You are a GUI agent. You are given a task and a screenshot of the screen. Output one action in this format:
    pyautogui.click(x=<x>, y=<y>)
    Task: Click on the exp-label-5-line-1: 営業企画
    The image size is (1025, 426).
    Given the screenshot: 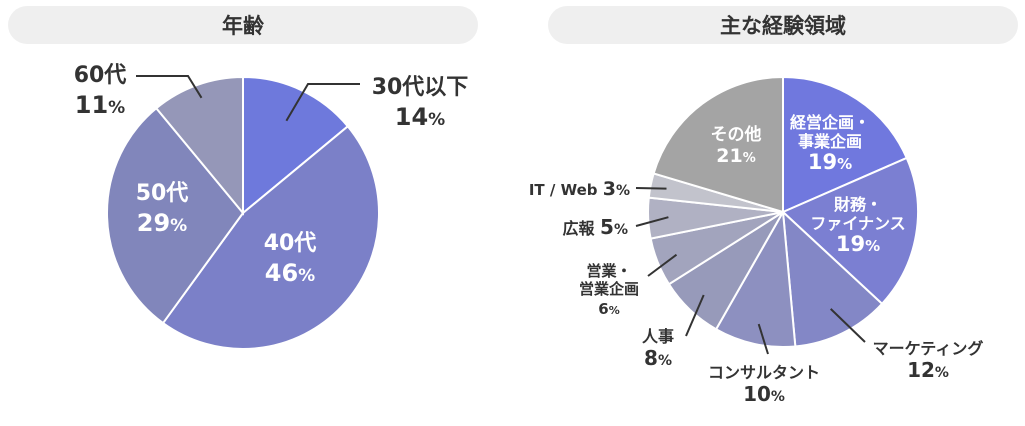 What is the action you would take?
    pyautogui.click(x=609, y=289)
    